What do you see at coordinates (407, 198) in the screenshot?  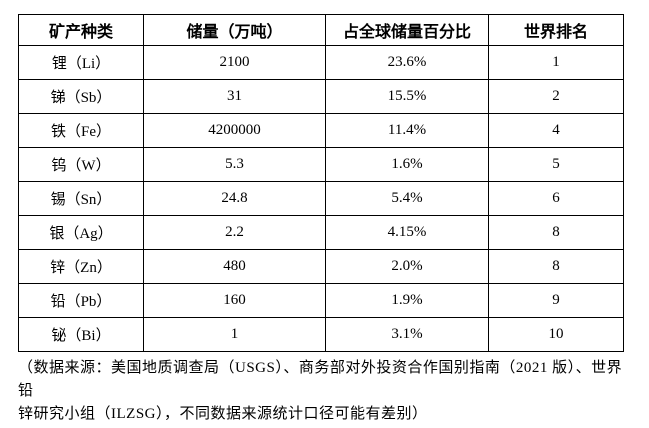 I see `cell-global-share: 5.4%` at bounding box center [407, 198].